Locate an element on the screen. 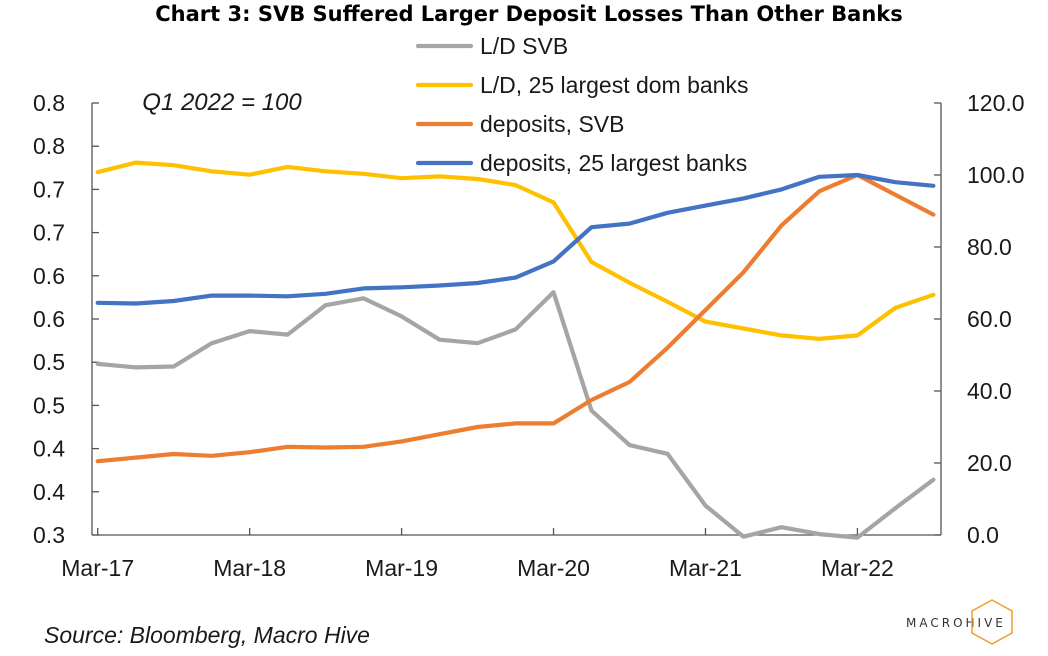 The image size is (1048, 656). legend-label: deposits, 25 largest banks is located at coordinates (613, 163).